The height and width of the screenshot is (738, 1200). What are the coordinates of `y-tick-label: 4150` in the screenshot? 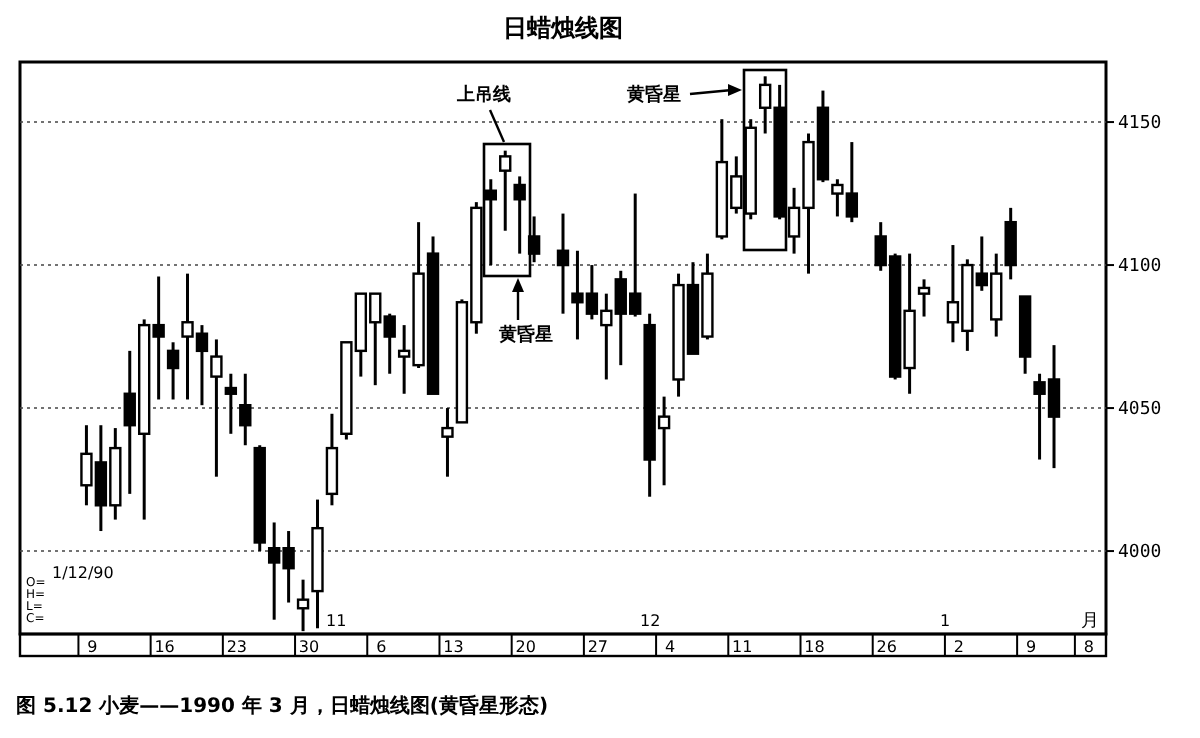 It's located at (1140, 124).